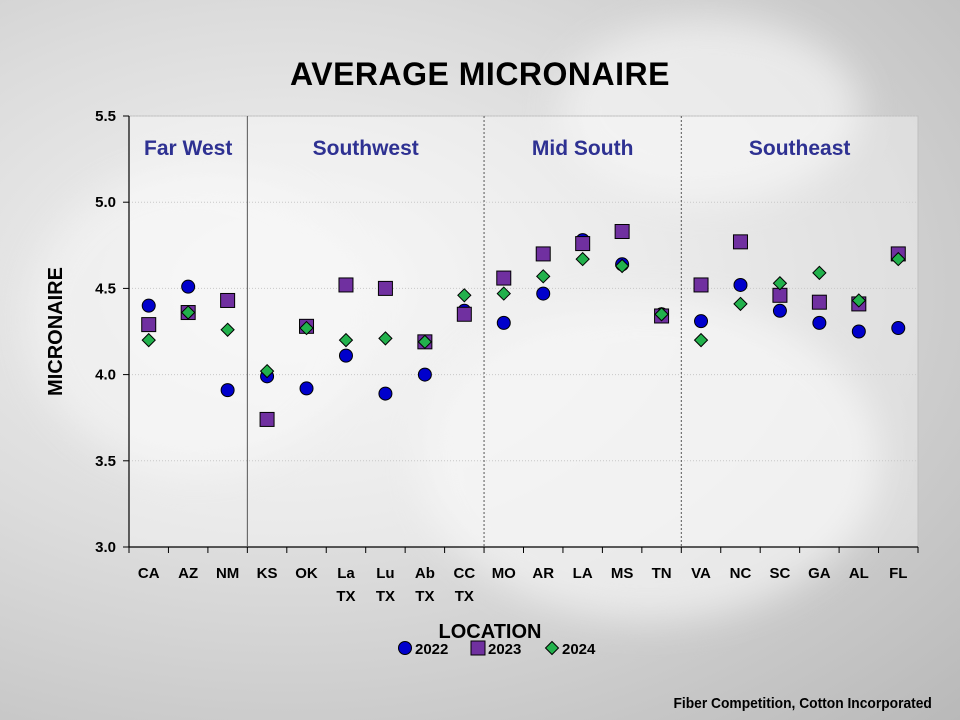 The image size is (960, 720). Describe the element at coordinates (800, 148) in the screenshot. I see `region-label: Southeast` at that location.